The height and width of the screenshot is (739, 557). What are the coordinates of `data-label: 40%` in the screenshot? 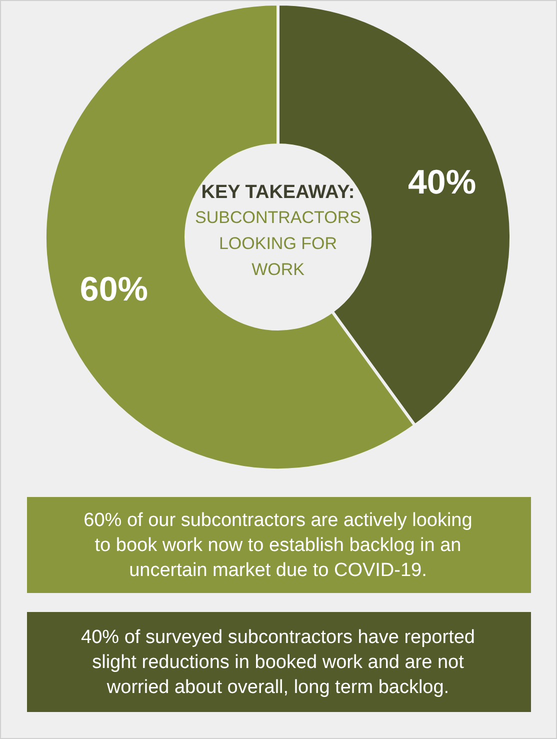 It's located at (442, 183).